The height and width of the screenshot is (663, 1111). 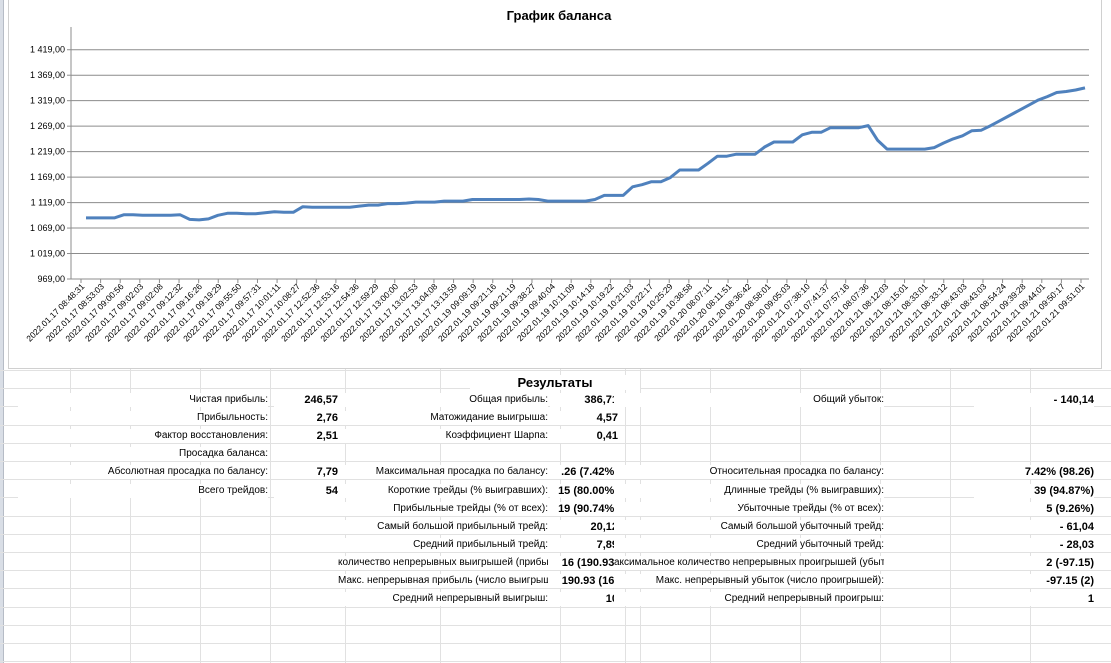 What do you see at coordinates (584, 418) in the screenshot?
I see `result-value: 4,57` at bounding box center [584, 418].